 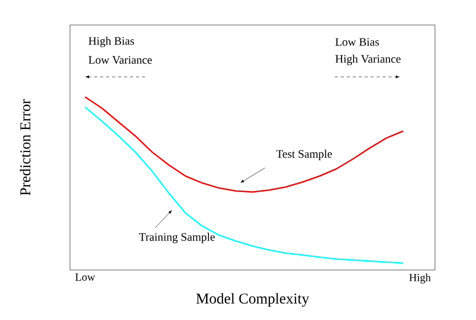 What do you see at coordinates (85, 277) in the screenshot?
I see `x-tick-label: Low` at bounding box center [85, 277].